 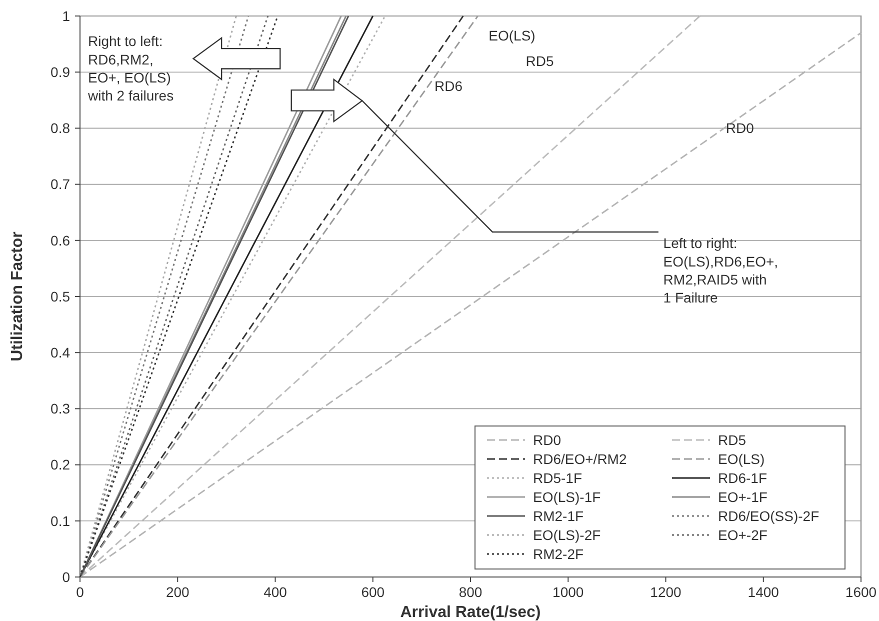 What do you see at coordinates (580, 458) in the screenshot?
I see `legend-label: RD6/EO+/RM2` at bounding box center [580, 458].